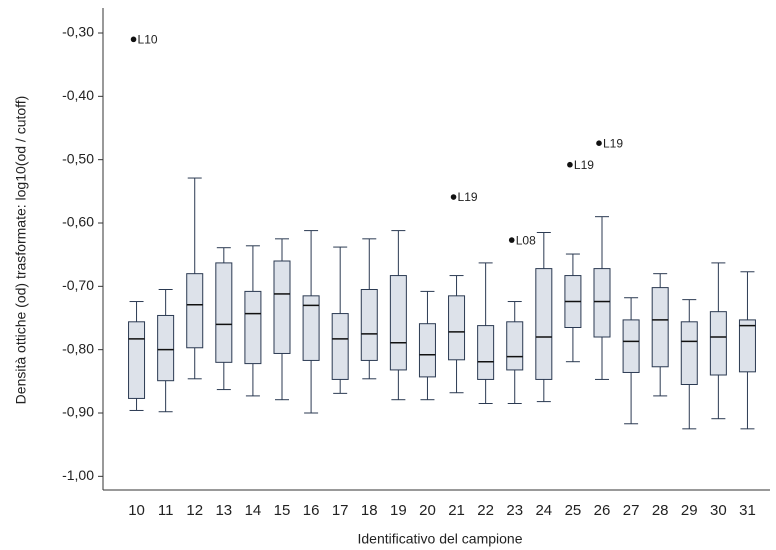 The image size is (776, 550). What do you see at coordinates (253, 510) in the screenshot?
I see `x-tick-label: 14` at bounding box center [253, 510].